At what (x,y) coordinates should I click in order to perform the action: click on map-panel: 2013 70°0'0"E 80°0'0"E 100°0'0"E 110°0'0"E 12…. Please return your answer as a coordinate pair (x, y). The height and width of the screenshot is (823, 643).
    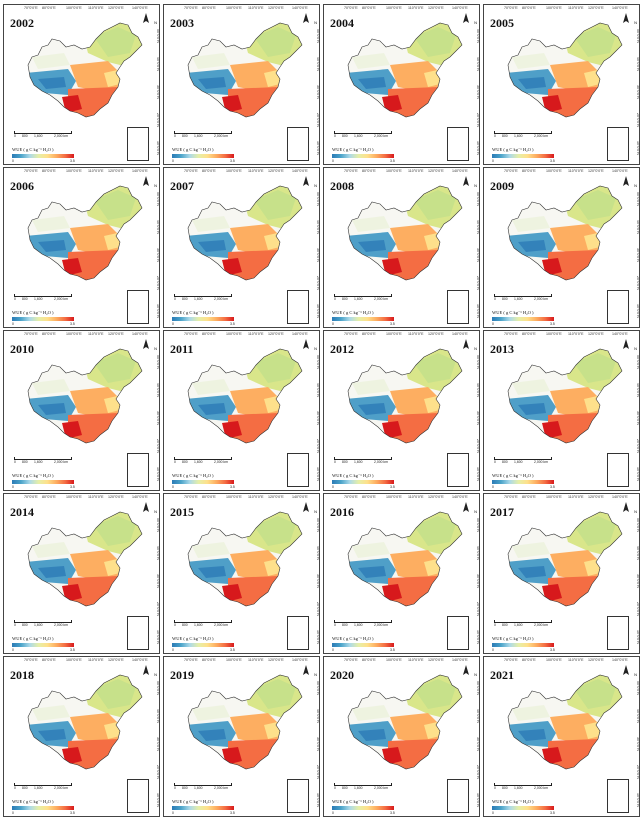
    Looking at the image, I should click on (561, 410).